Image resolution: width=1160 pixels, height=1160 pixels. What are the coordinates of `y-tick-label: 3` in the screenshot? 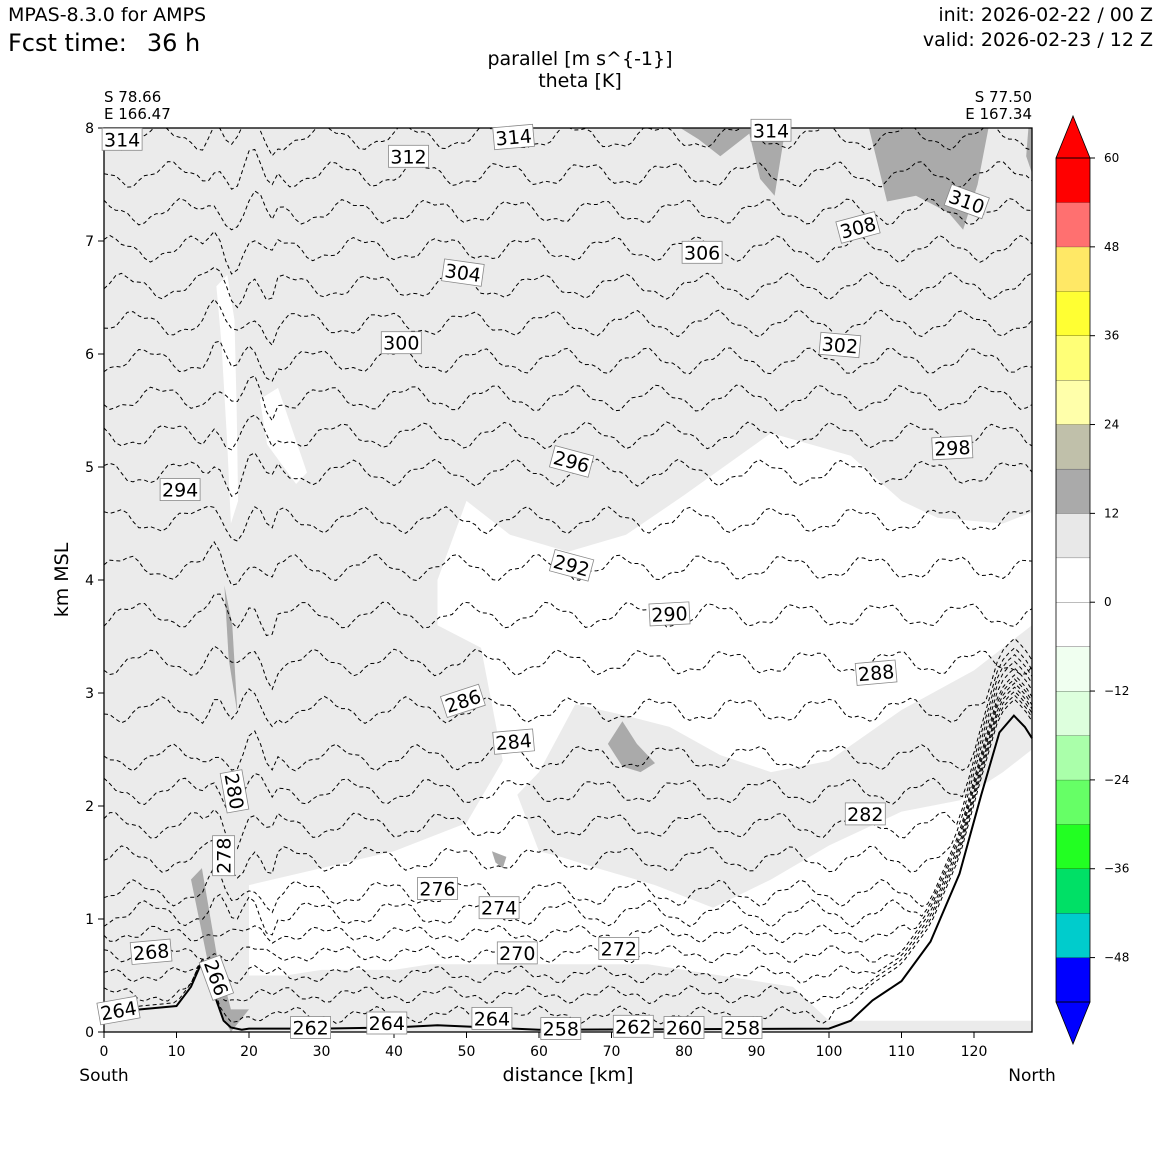 It's located at (89, 694).